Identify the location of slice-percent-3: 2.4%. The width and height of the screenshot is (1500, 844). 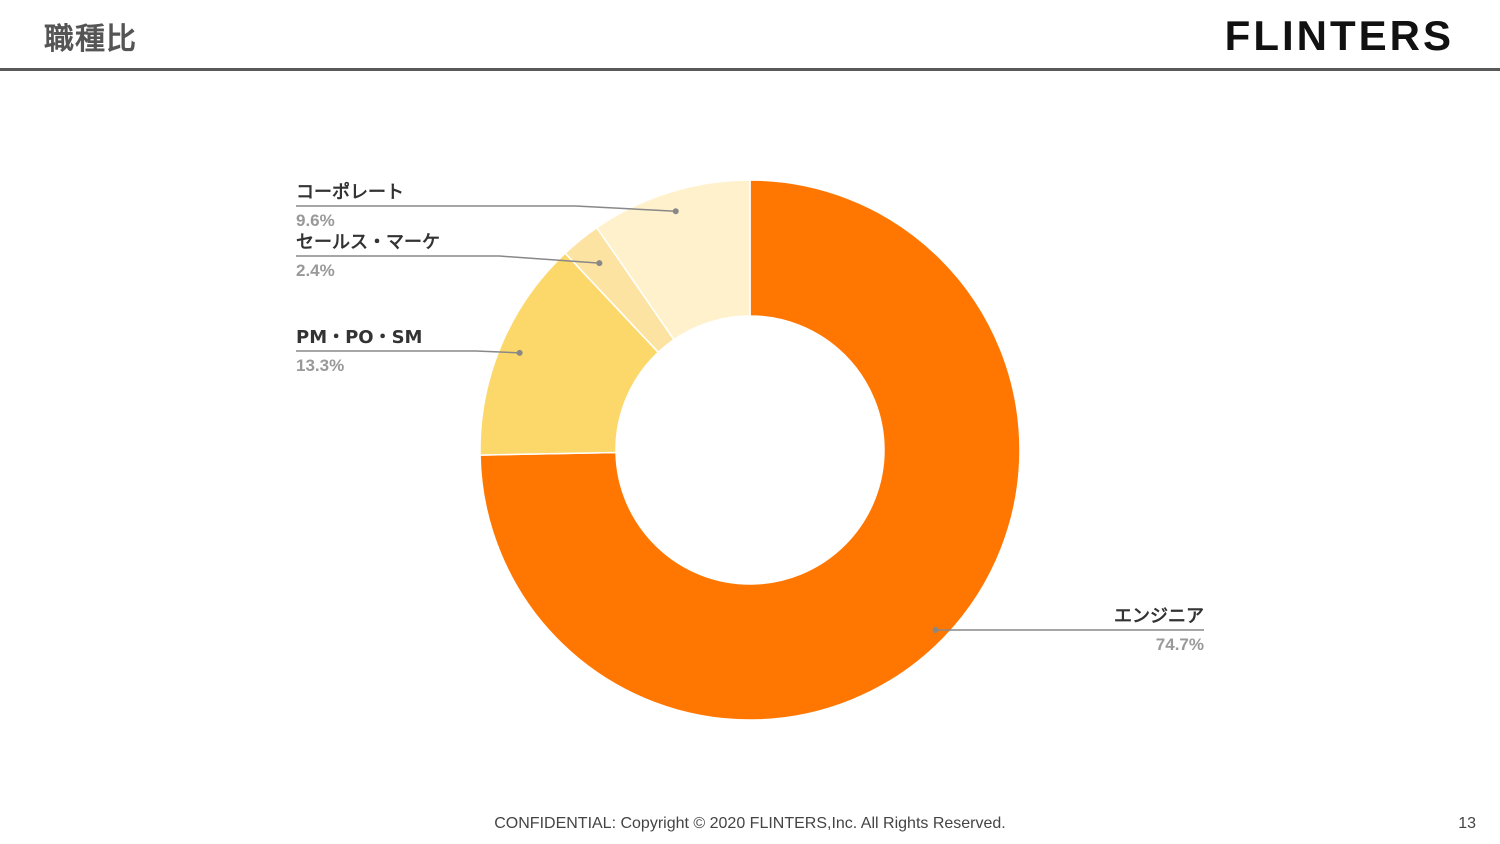
(315, 270).